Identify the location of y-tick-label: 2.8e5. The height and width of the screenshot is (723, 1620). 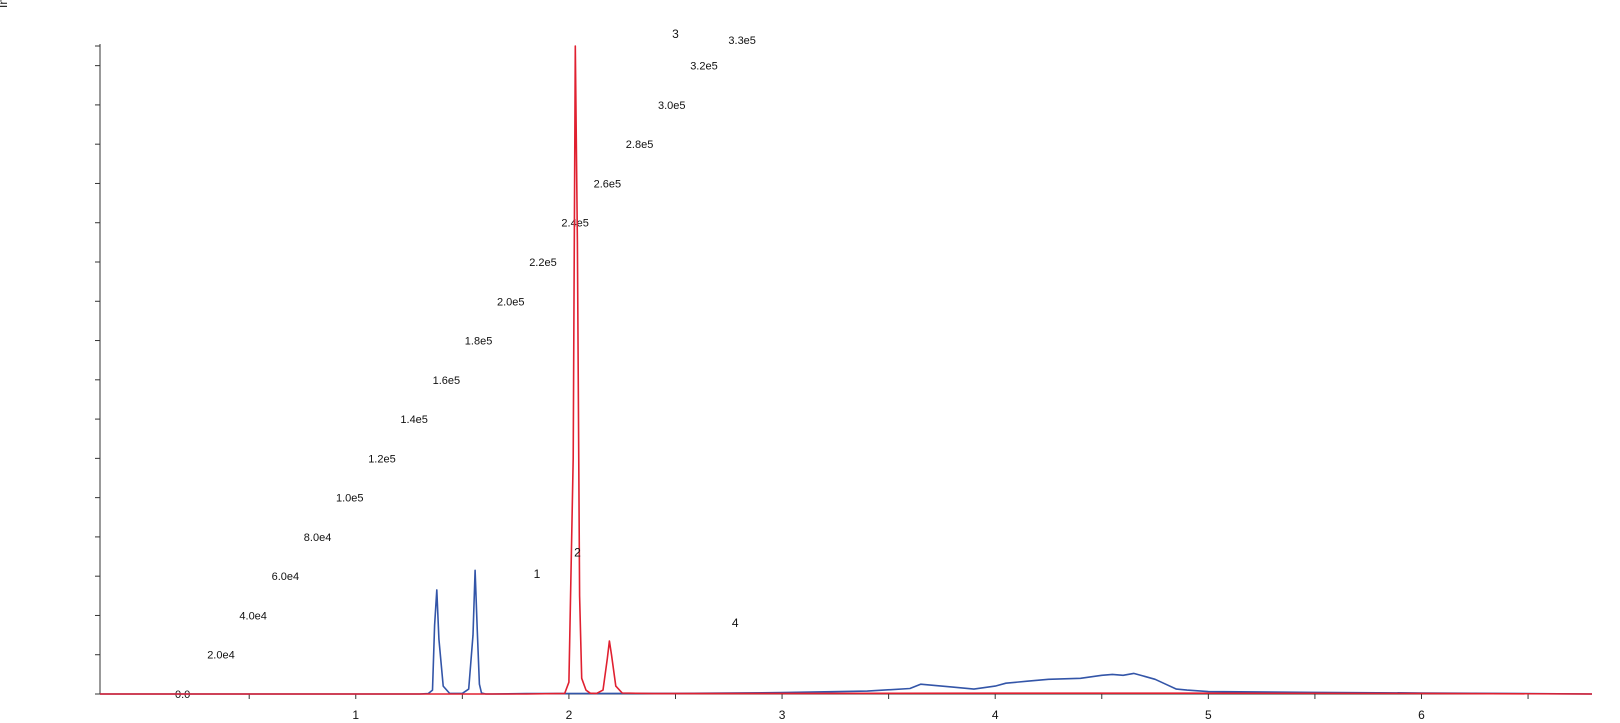
(640, 145).